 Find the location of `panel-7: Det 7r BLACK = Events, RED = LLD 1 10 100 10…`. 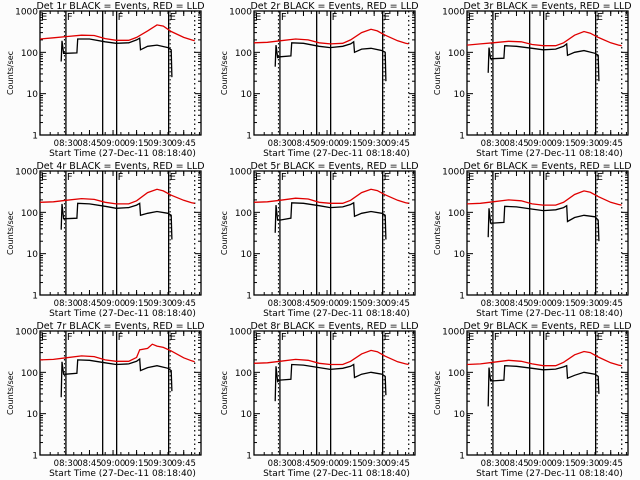

panel-7: Det 7r BLACK = Events, RED = LLD 1 10 100 10… is located at coordinates (105, 400).